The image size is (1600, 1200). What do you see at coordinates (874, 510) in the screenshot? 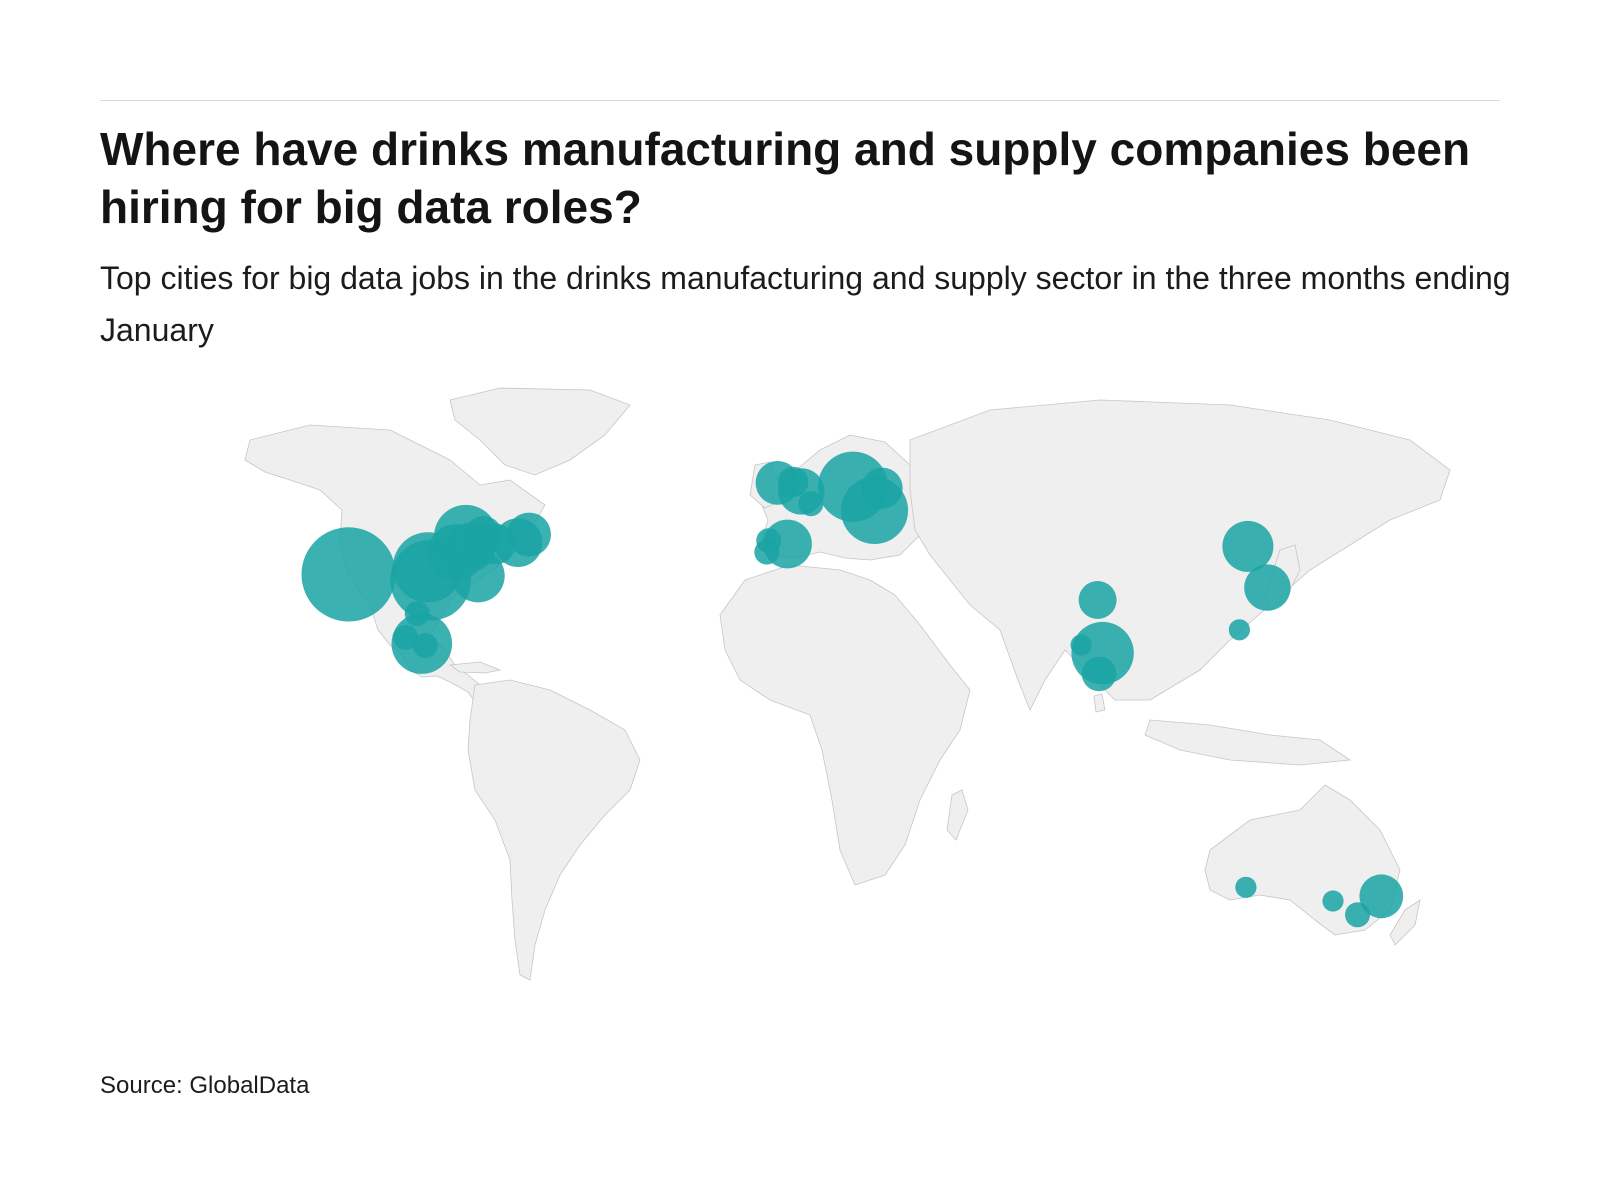
I see `city-bubble-budapest` at bounding box center [874, 510].